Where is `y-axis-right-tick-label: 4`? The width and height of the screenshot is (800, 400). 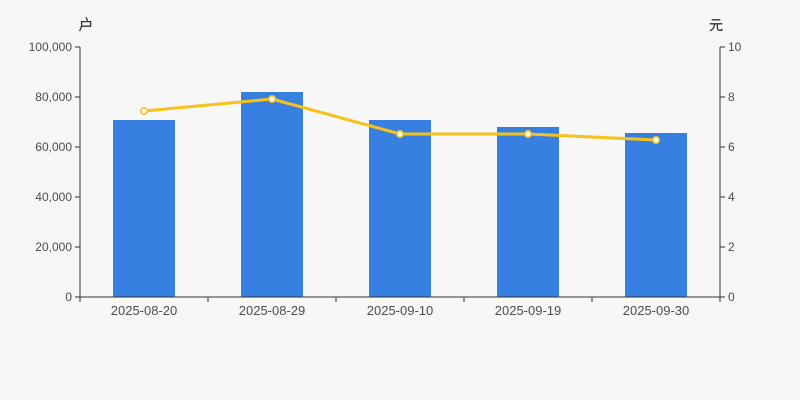
y-axis-right-tick-label: 4 is located at coordinates (731, 197).